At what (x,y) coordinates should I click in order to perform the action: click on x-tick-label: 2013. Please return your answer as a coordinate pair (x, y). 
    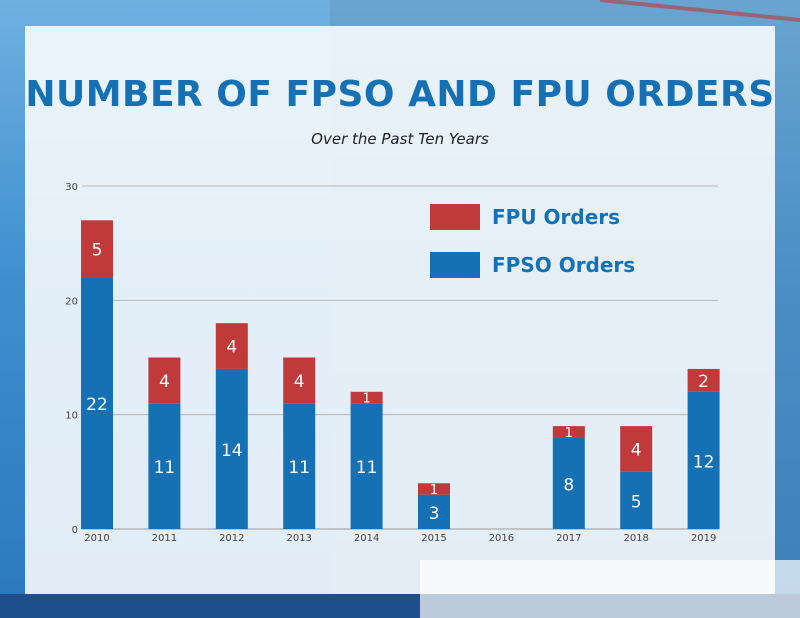
    Looking at the image, I should click on (298, 538).